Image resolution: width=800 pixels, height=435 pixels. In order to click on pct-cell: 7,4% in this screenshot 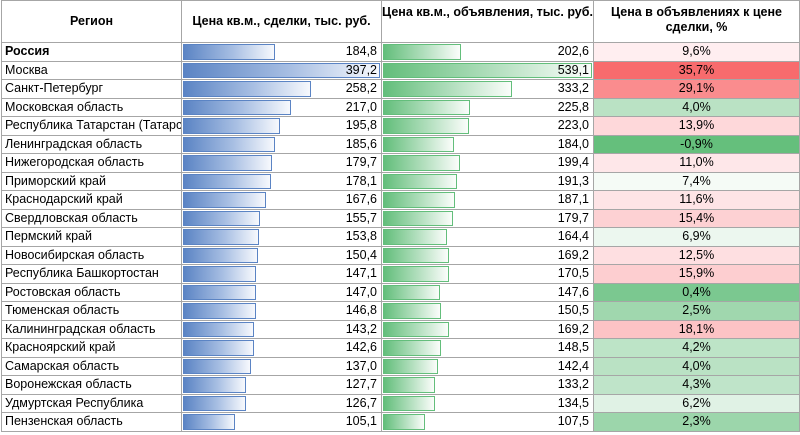, I will do `click(696, 181)`.